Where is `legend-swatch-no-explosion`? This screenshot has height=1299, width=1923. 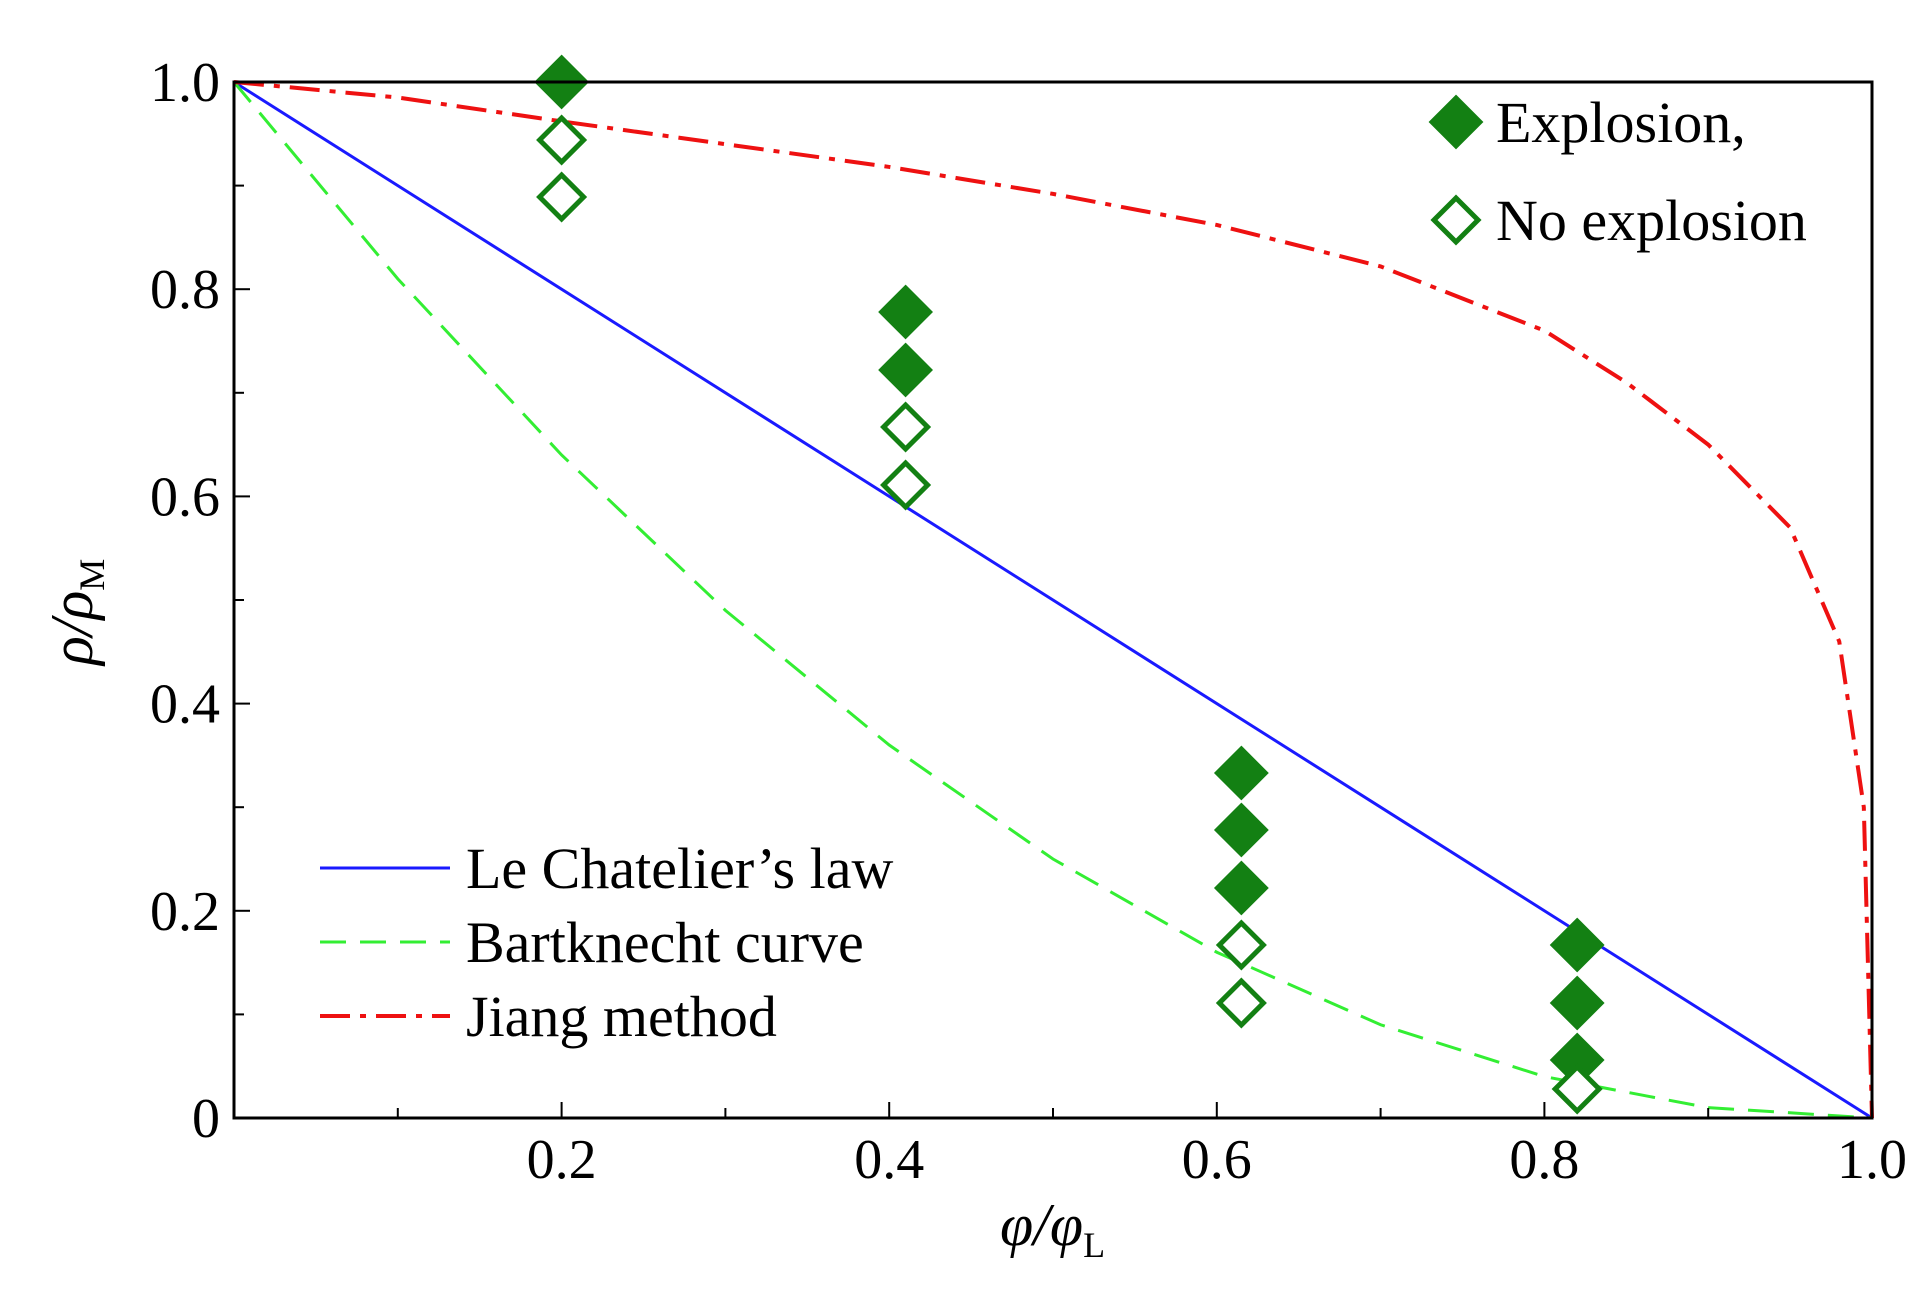
legend-swatch-no-explosion is located at coordinates (1456, 220).